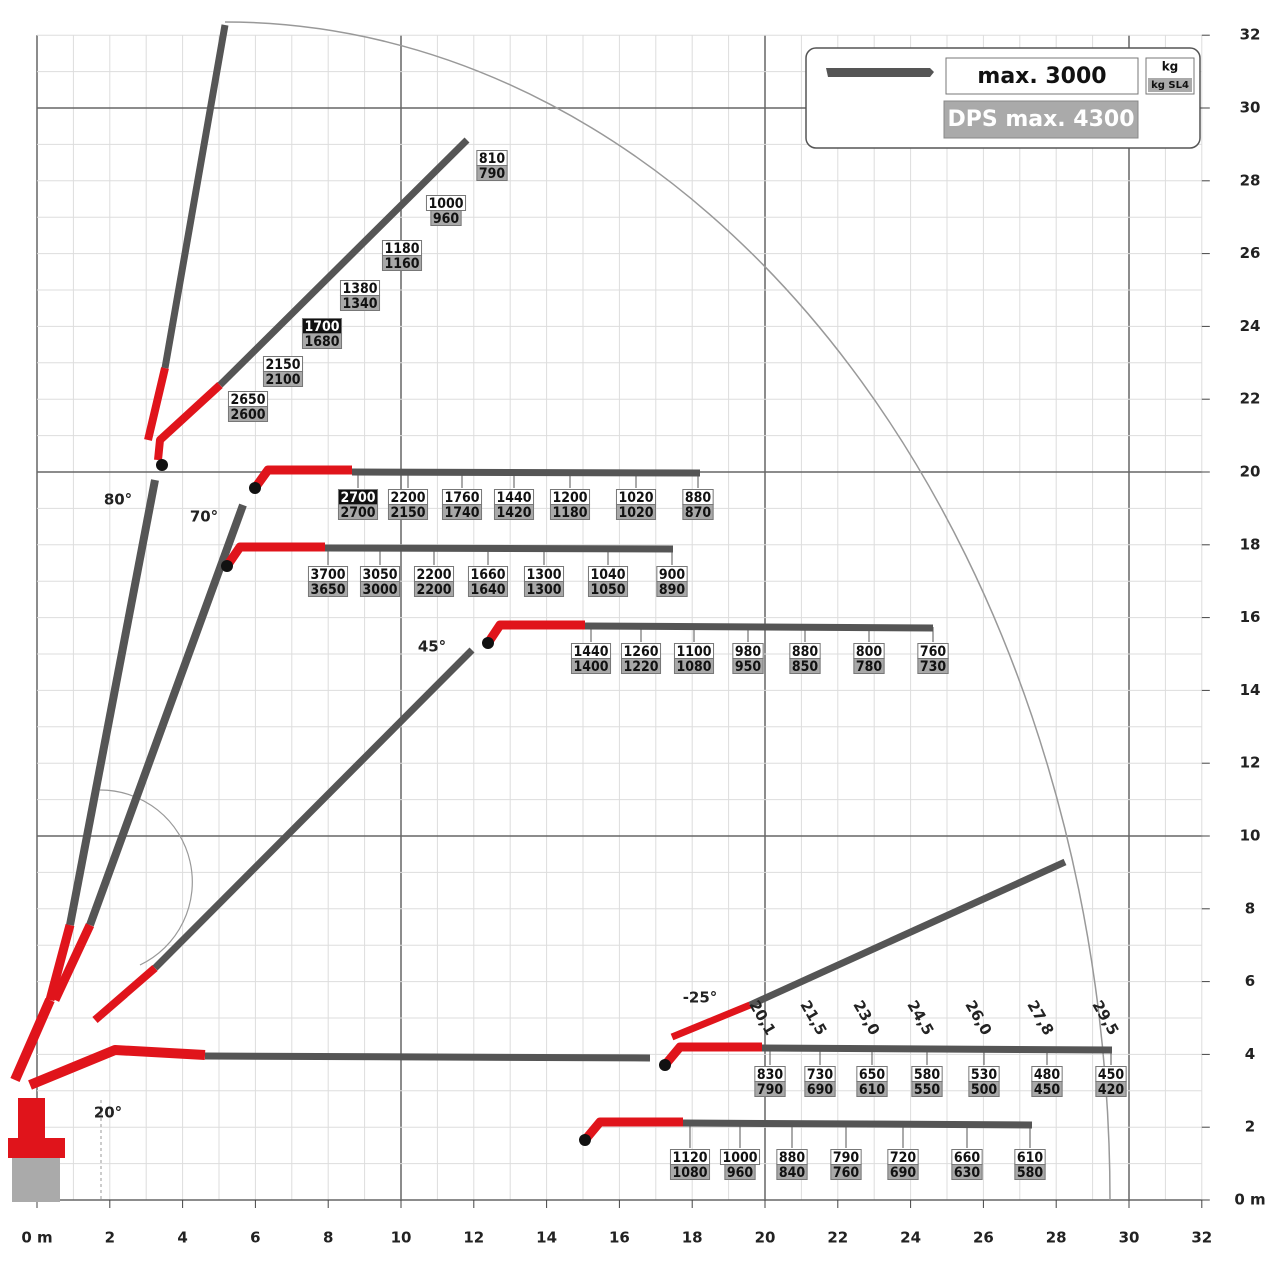 The width and height of the screenshot is (1280, 1272). I want to click on y-tick-label: 30, so click(1250, 108).